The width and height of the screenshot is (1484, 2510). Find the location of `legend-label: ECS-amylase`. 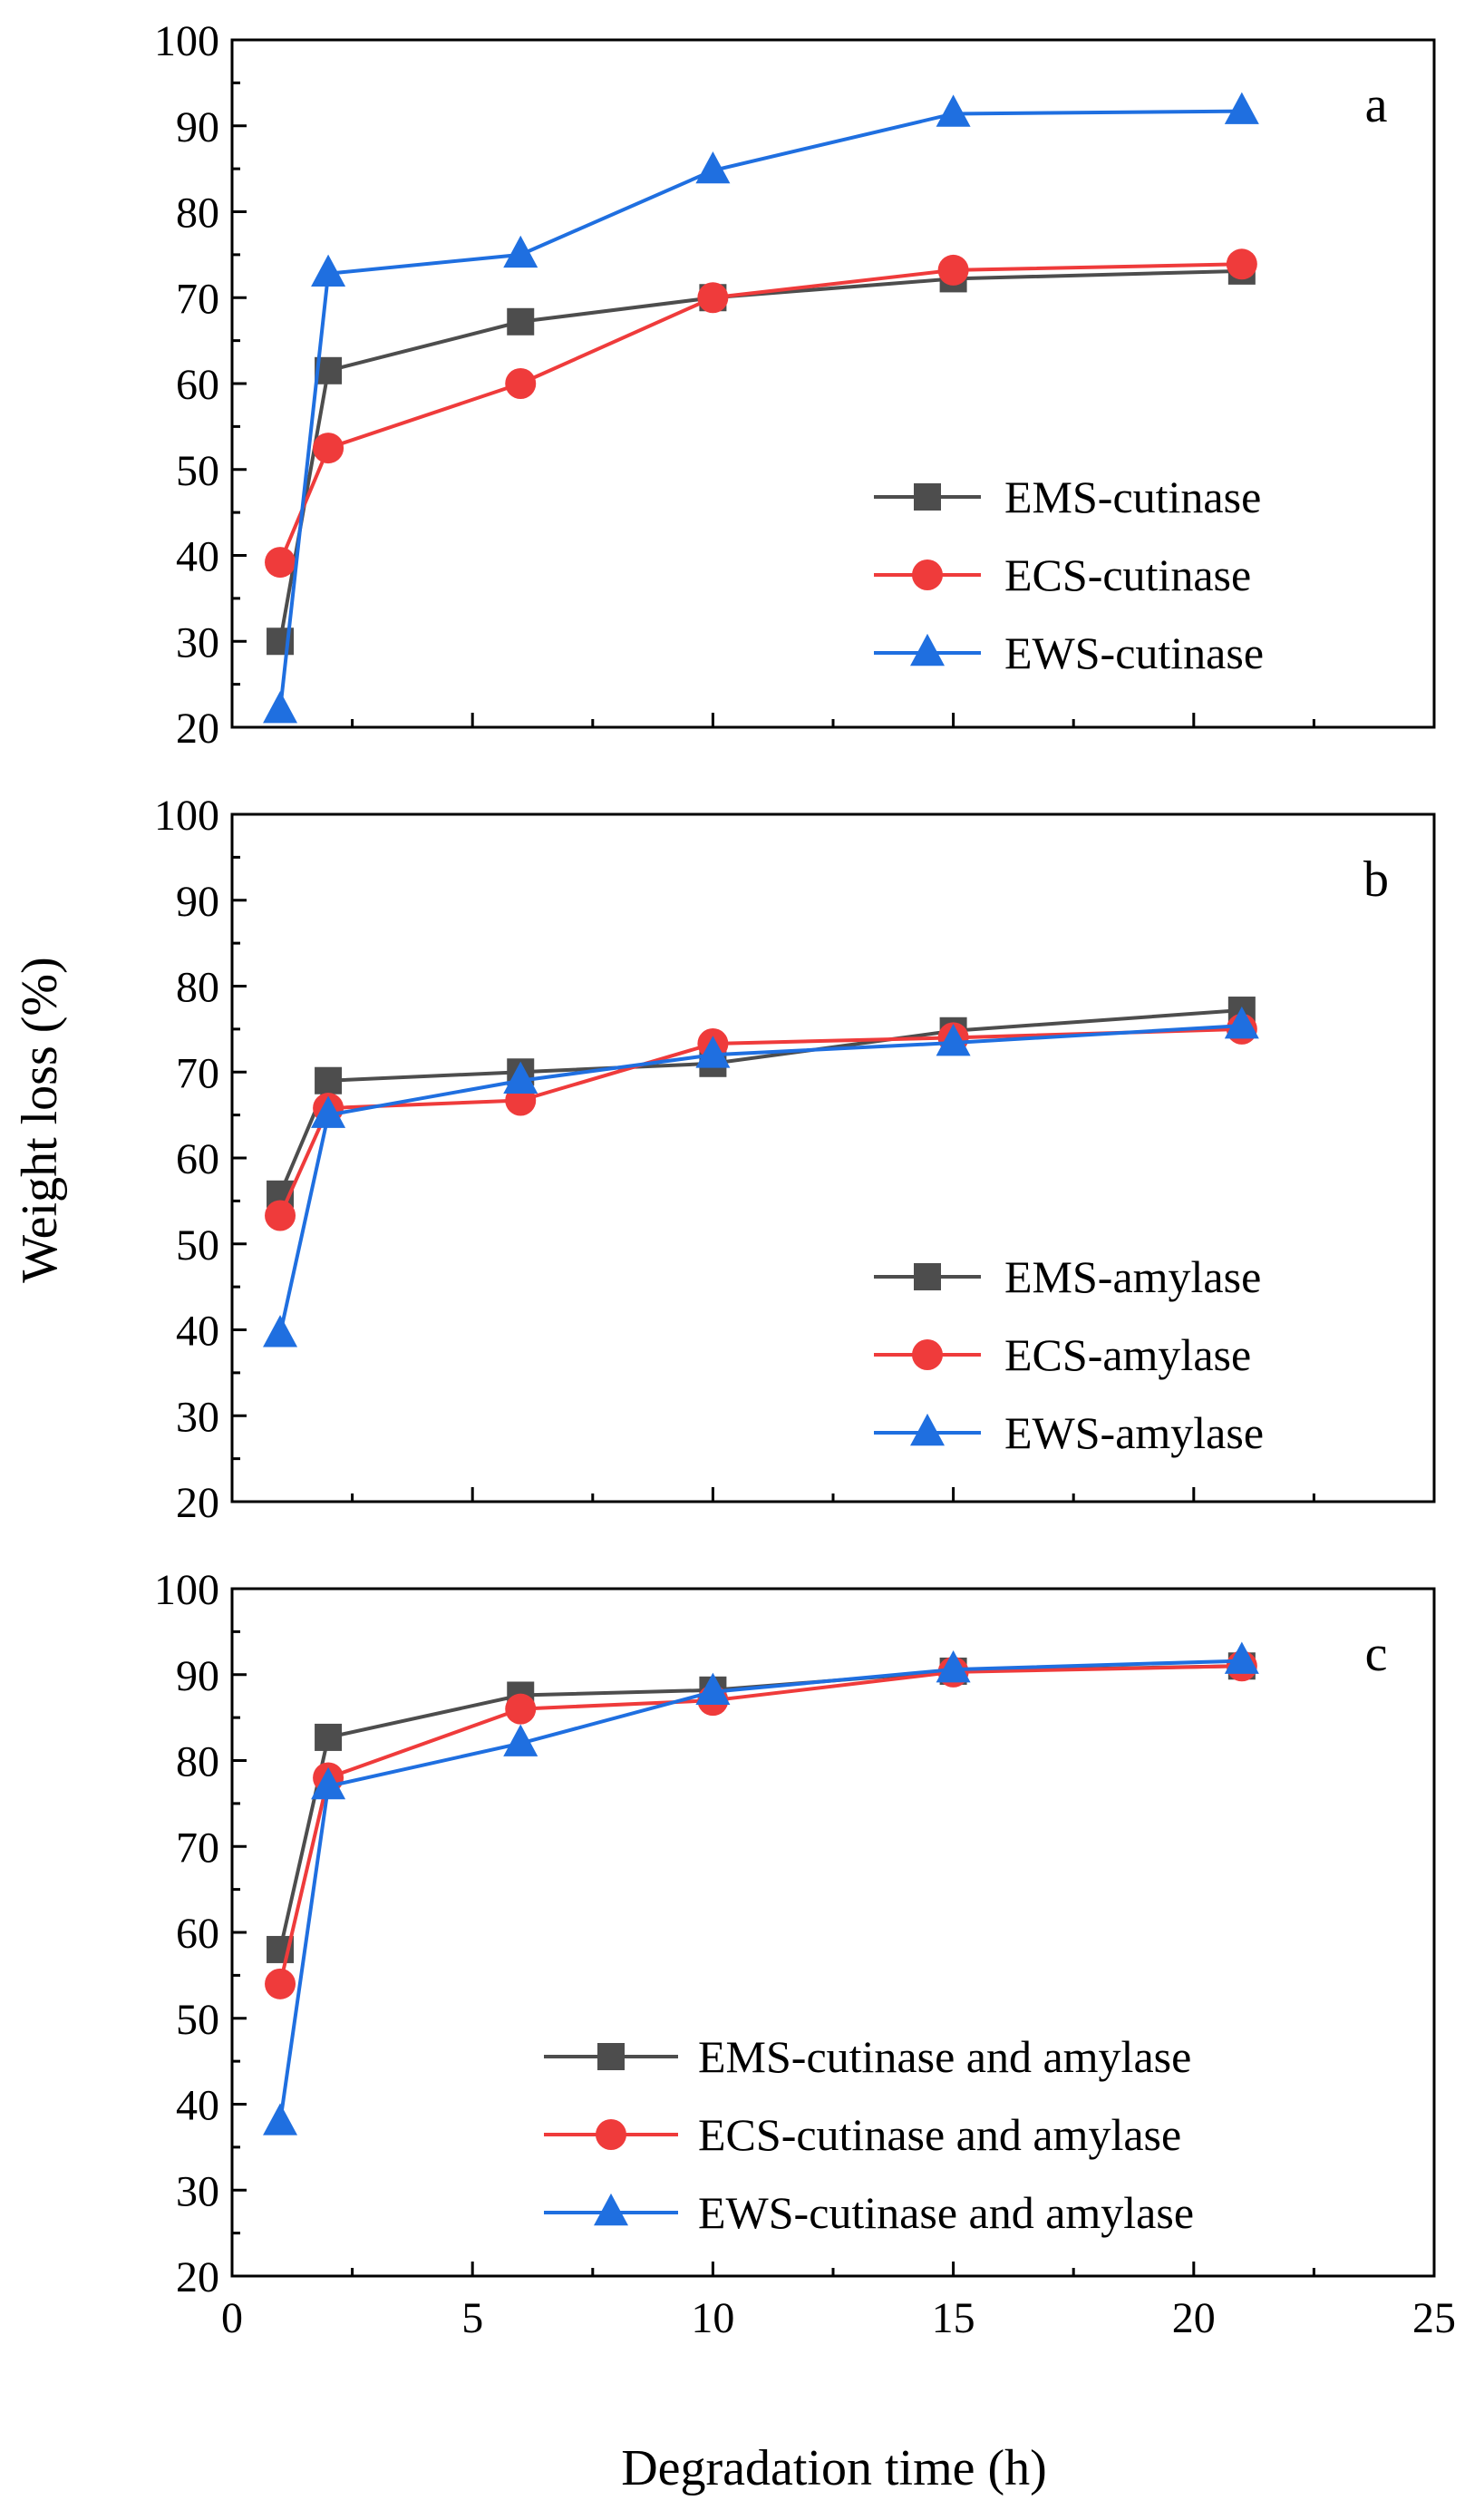

legend-label: ECS-amylase is located at coordinates (1127, 1354).